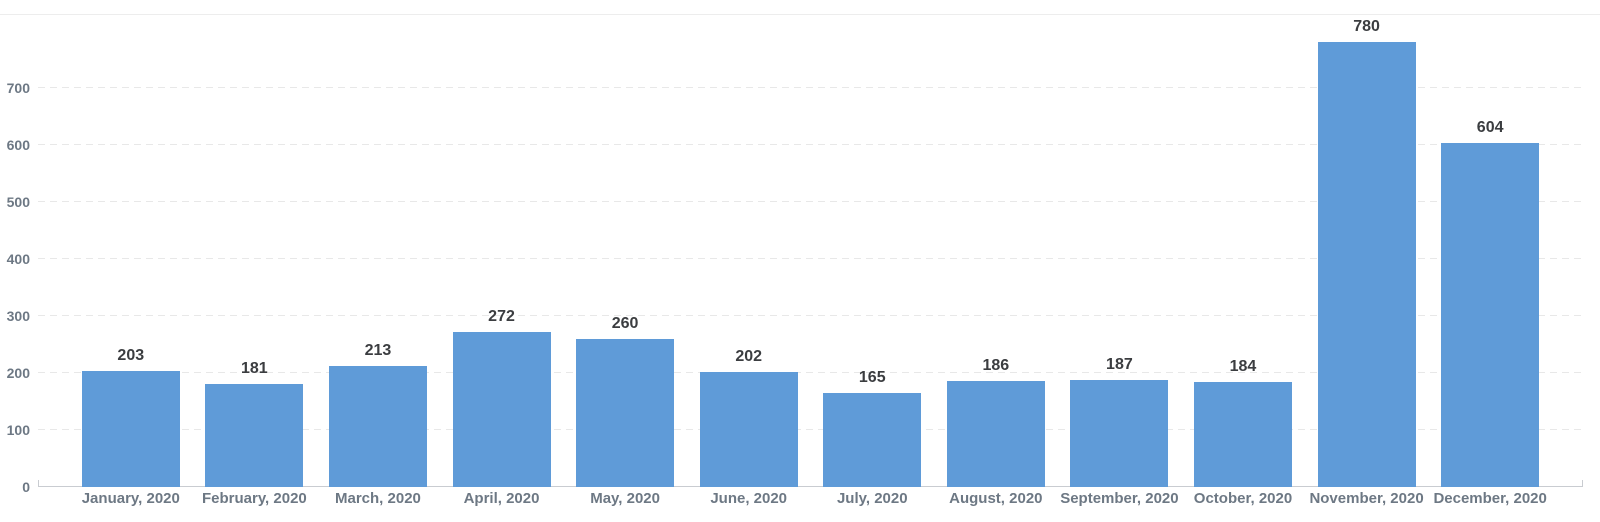  What do you see at coordinates (749, 498) in the screenshot?
I see `x-tick-label: June, 2020` at bounding box center [749, 498].